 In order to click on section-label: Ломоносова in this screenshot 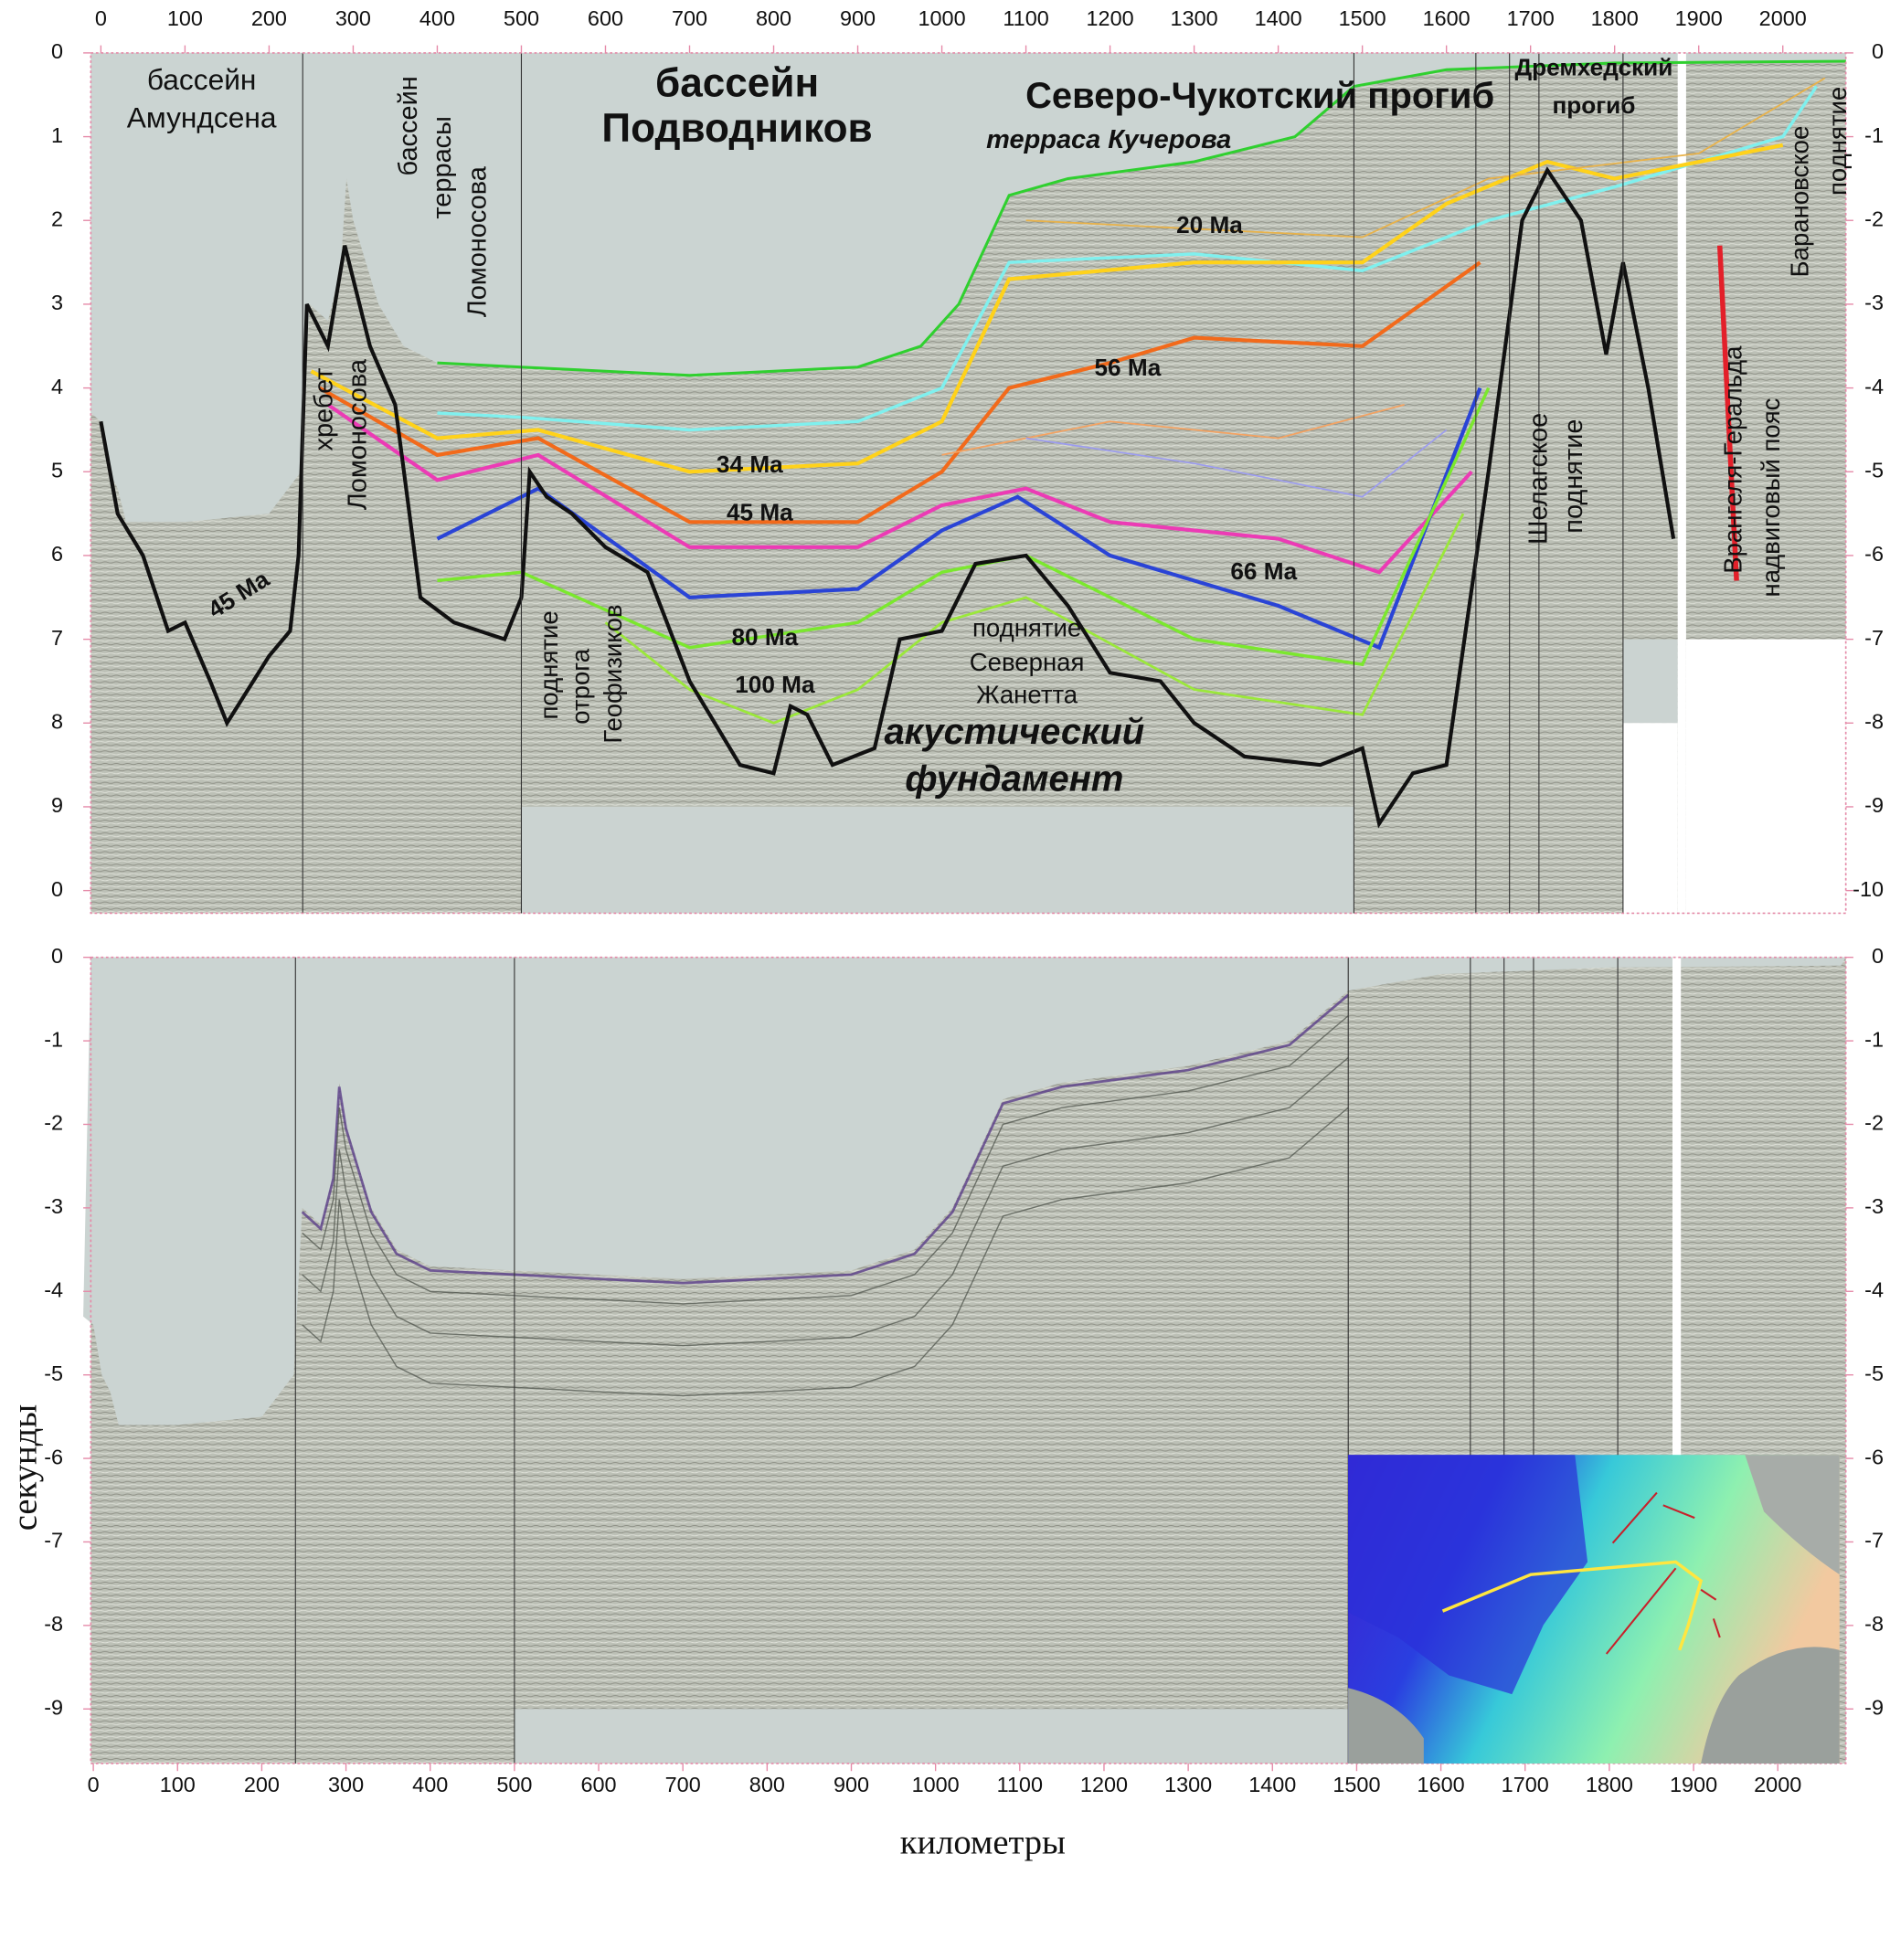, I will do `click(478, 241)`.